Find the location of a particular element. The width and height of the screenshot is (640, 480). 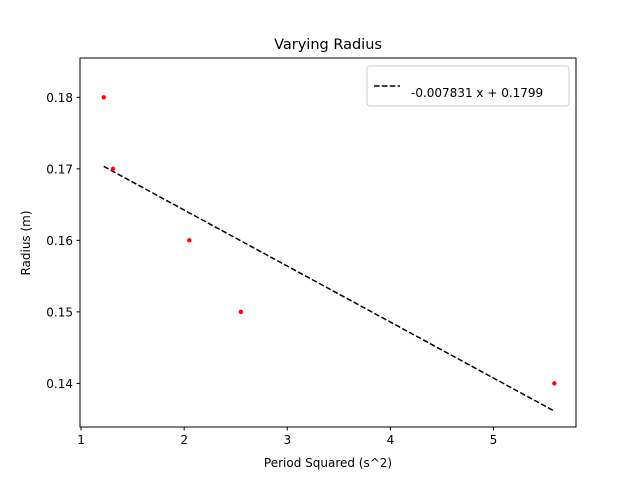

legend-label: -0.007831 x + 0.1799 is located at coordinates (477, 93).